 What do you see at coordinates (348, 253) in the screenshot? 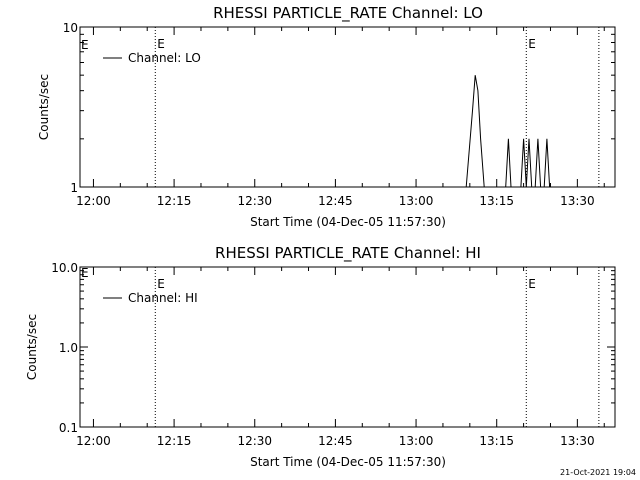
I see `chart-title: RHESSI PARTICLE_RATE Channel: HI` at bounding box center [348, 253].